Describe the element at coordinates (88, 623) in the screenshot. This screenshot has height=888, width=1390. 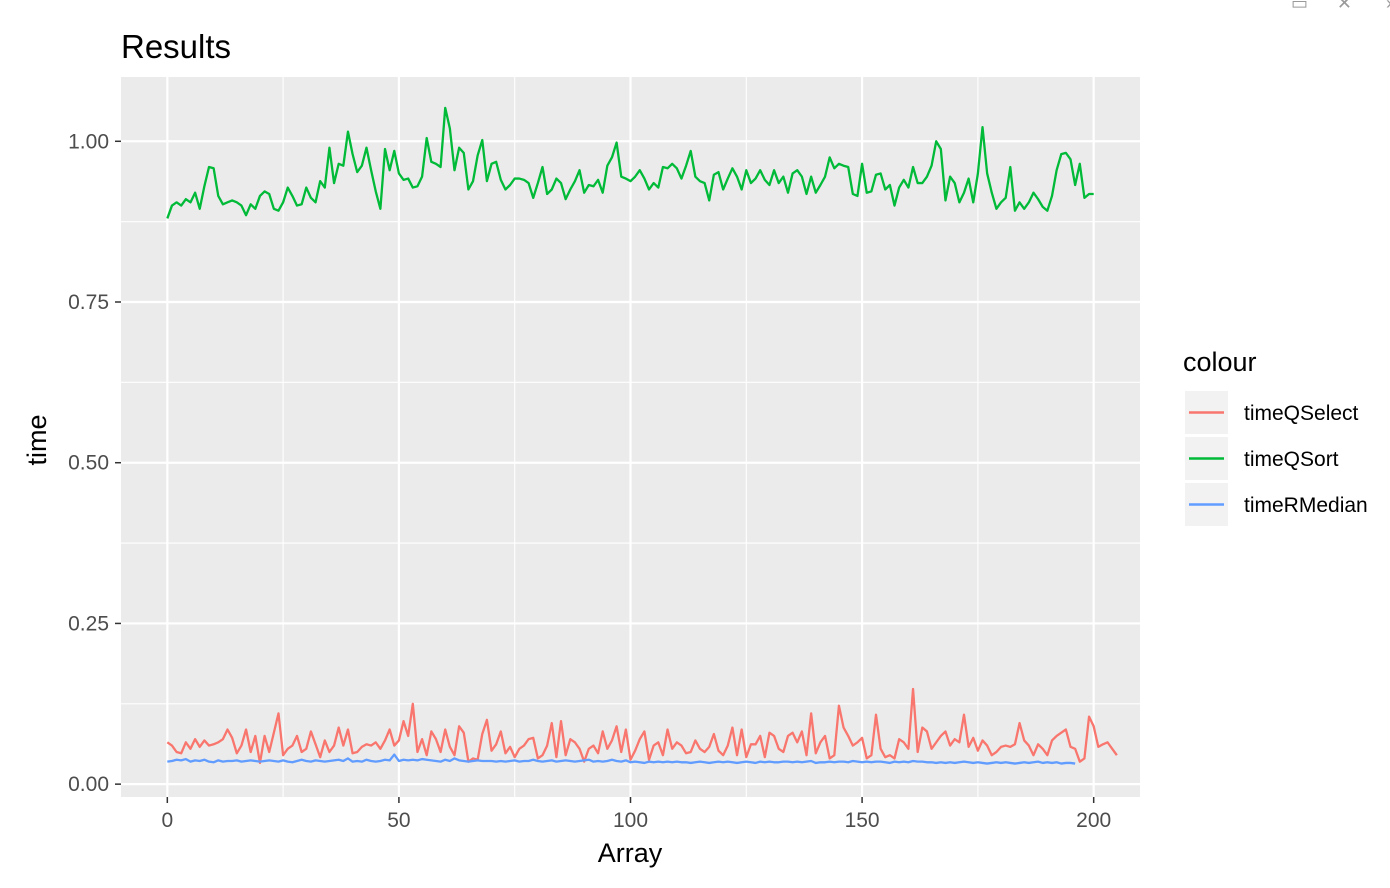
I see `y-tick-label: 0.25` at that location.